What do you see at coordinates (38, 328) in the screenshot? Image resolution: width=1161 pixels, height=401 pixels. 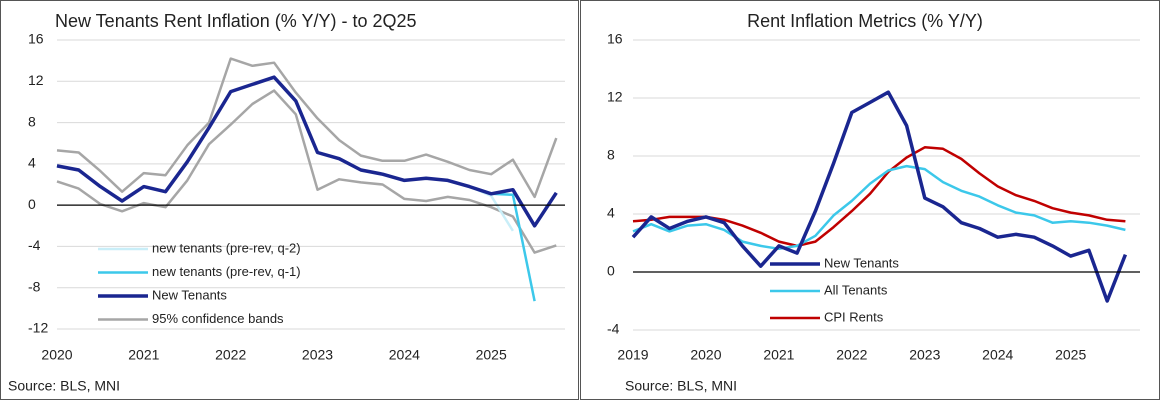 I see `y-tick-label: -12` at bounding box center [38, 328].